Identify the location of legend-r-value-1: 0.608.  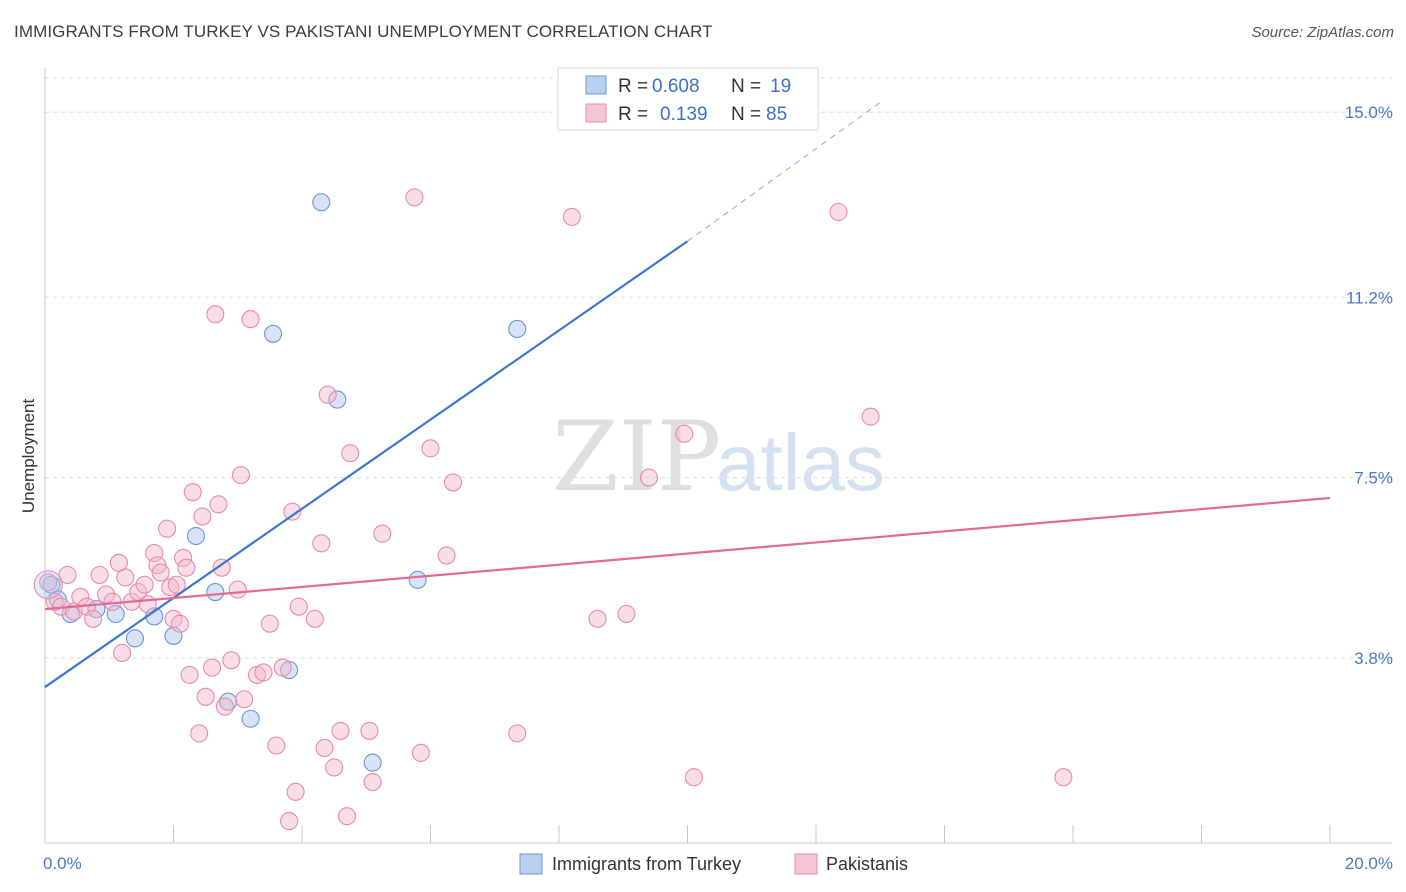
(676, 86).